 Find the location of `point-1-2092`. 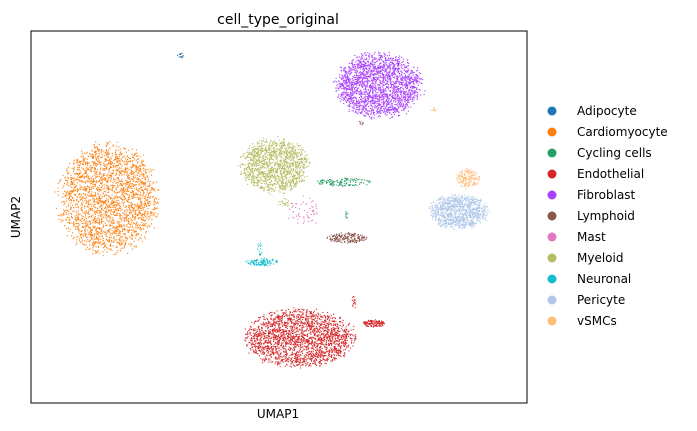

point-1-2092 is located at coordinates (86, 164).